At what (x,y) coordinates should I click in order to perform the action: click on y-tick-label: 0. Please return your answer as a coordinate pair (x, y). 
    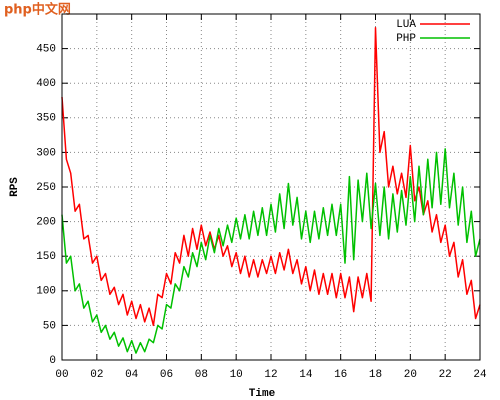
    Looking at the image, I should click on (52, 361).